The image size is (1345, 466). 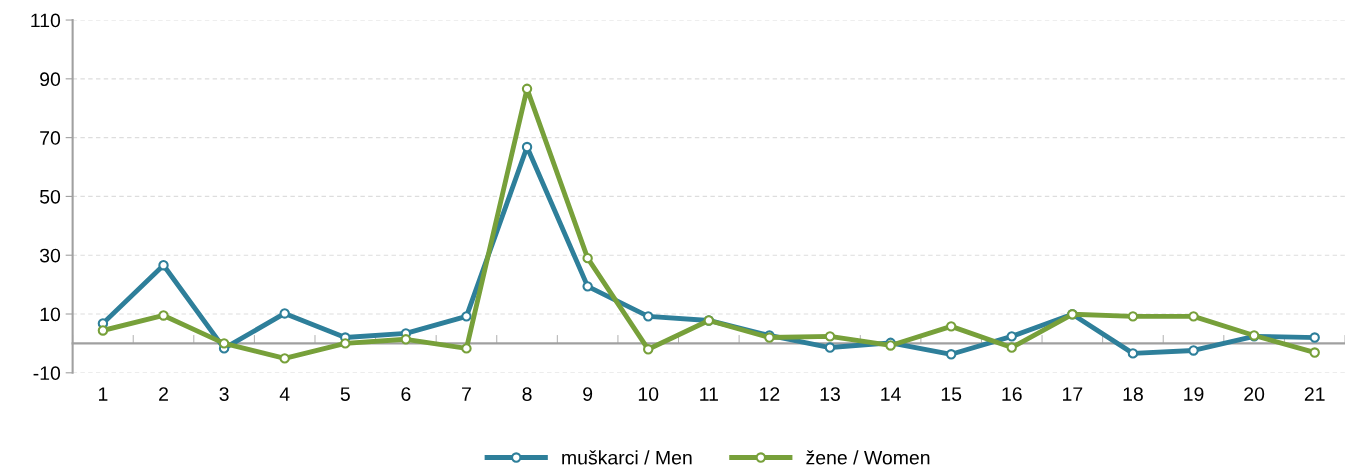 What do you see at coordinates (868, 457) in the screenshot?
I see `legend-label: žene / Women` at bounding box center [868, 457].